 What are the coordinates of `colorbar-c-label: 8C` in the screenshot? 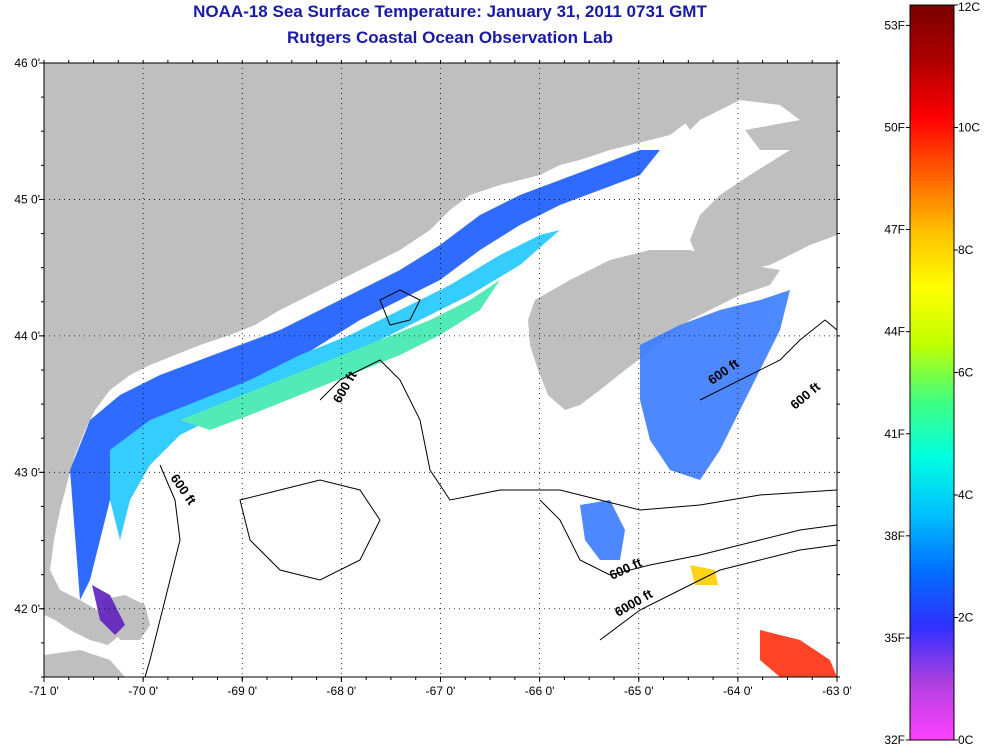 It's located at (966, 250).